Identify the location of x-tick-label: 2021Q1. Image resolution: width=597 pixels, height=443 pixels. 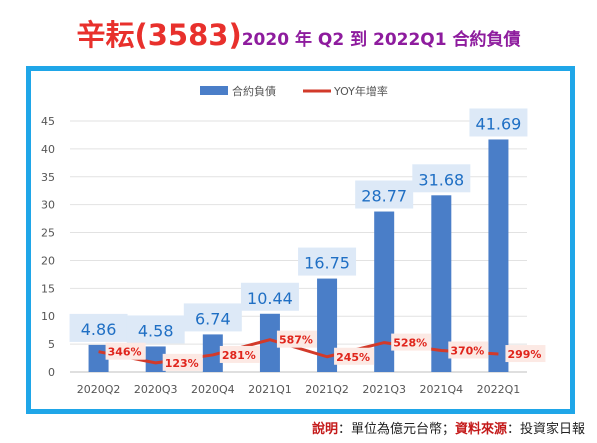
(270, 389).